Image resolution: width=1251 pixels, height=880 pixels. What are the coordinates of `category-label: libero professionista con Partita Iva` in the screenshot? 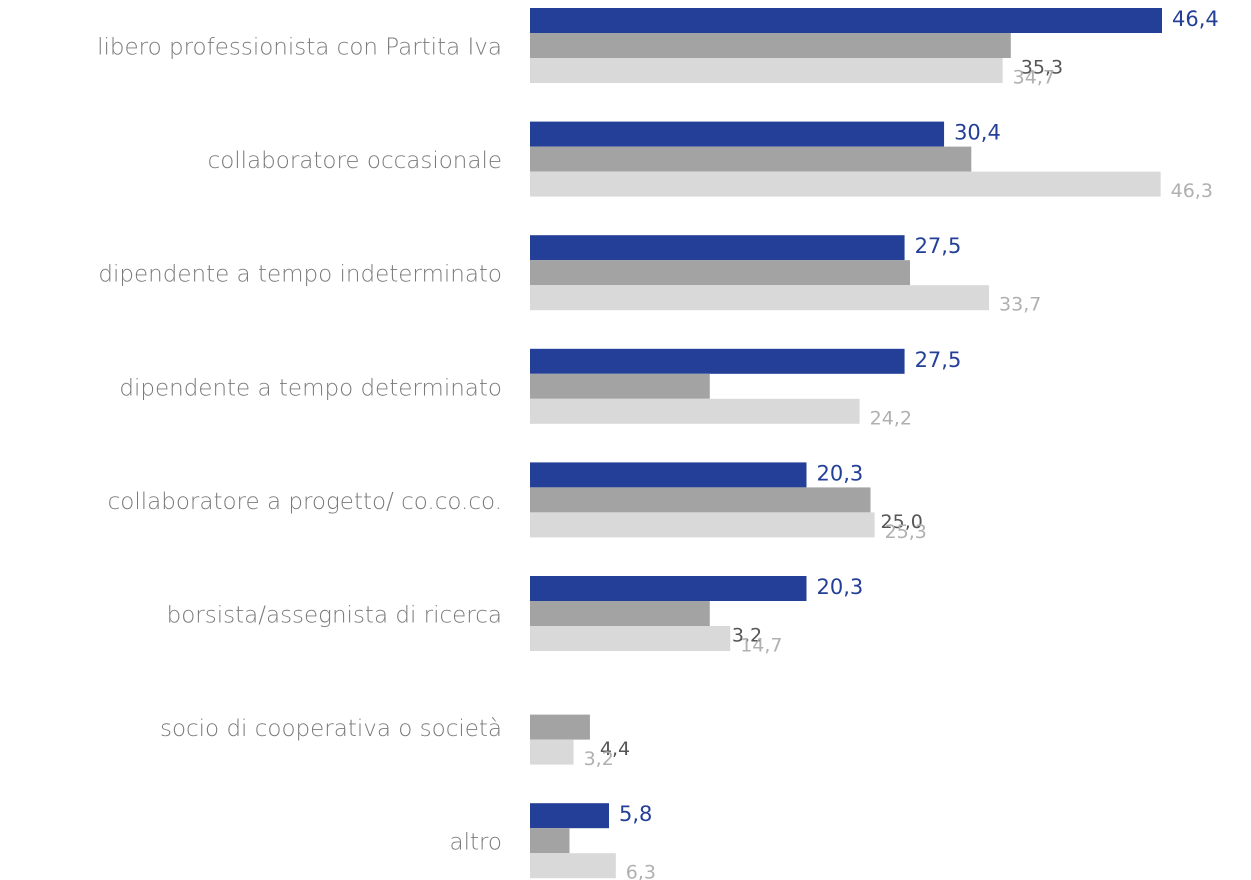 It's located at (299, 48).